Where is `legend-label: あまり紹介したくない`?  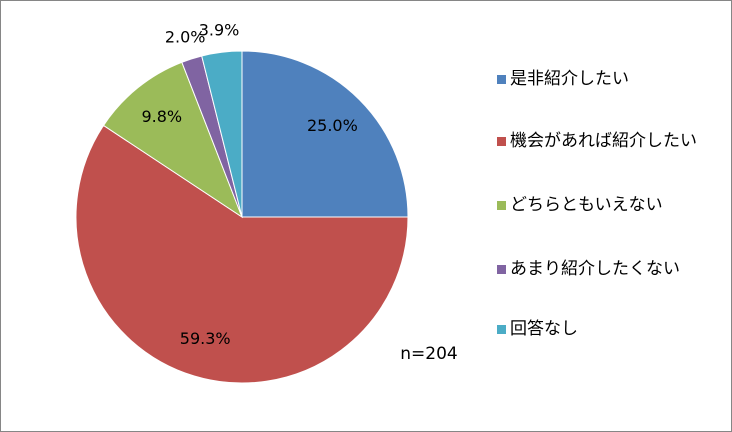 legend-label: あまり紹介したくない is located at coordinates (595, 269).